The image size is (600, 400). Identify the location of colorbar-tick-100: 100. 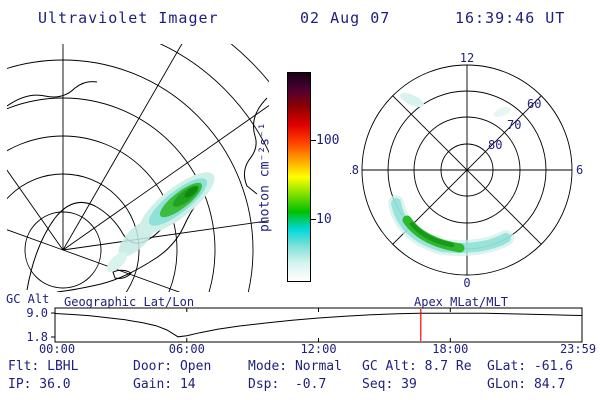
(328, 140).